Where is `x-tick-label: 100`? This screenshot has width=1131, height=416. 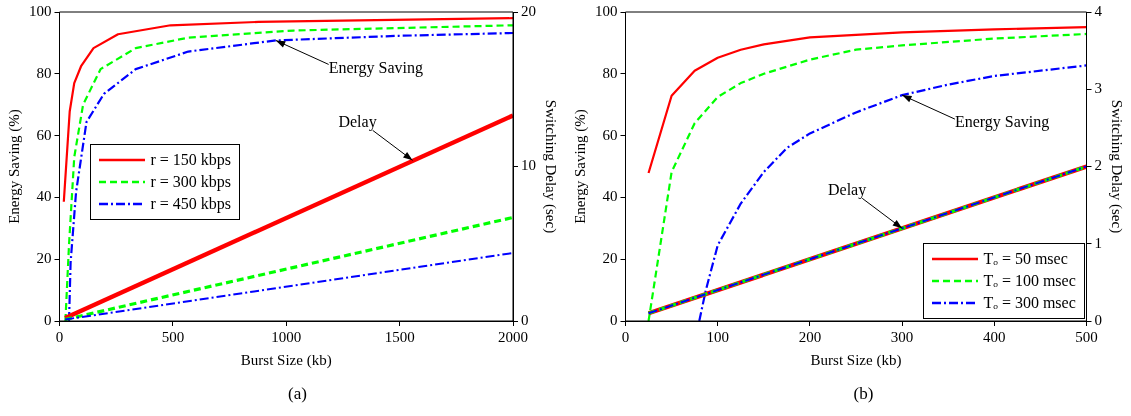
x-tick-label: 100 is located at coordinates (717, 336).